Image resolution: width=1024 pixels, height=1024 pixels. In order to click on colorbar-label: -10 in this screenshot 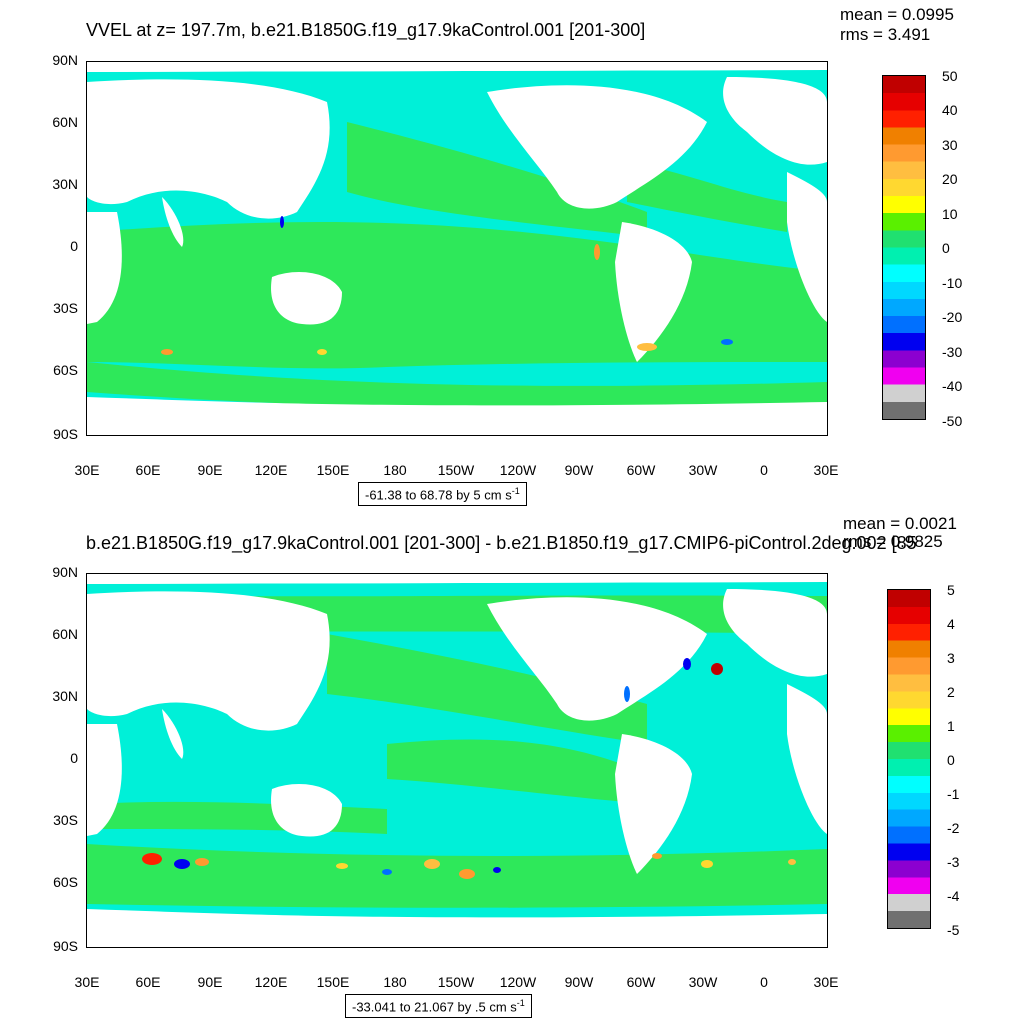, I will do `click(952, 283)`.